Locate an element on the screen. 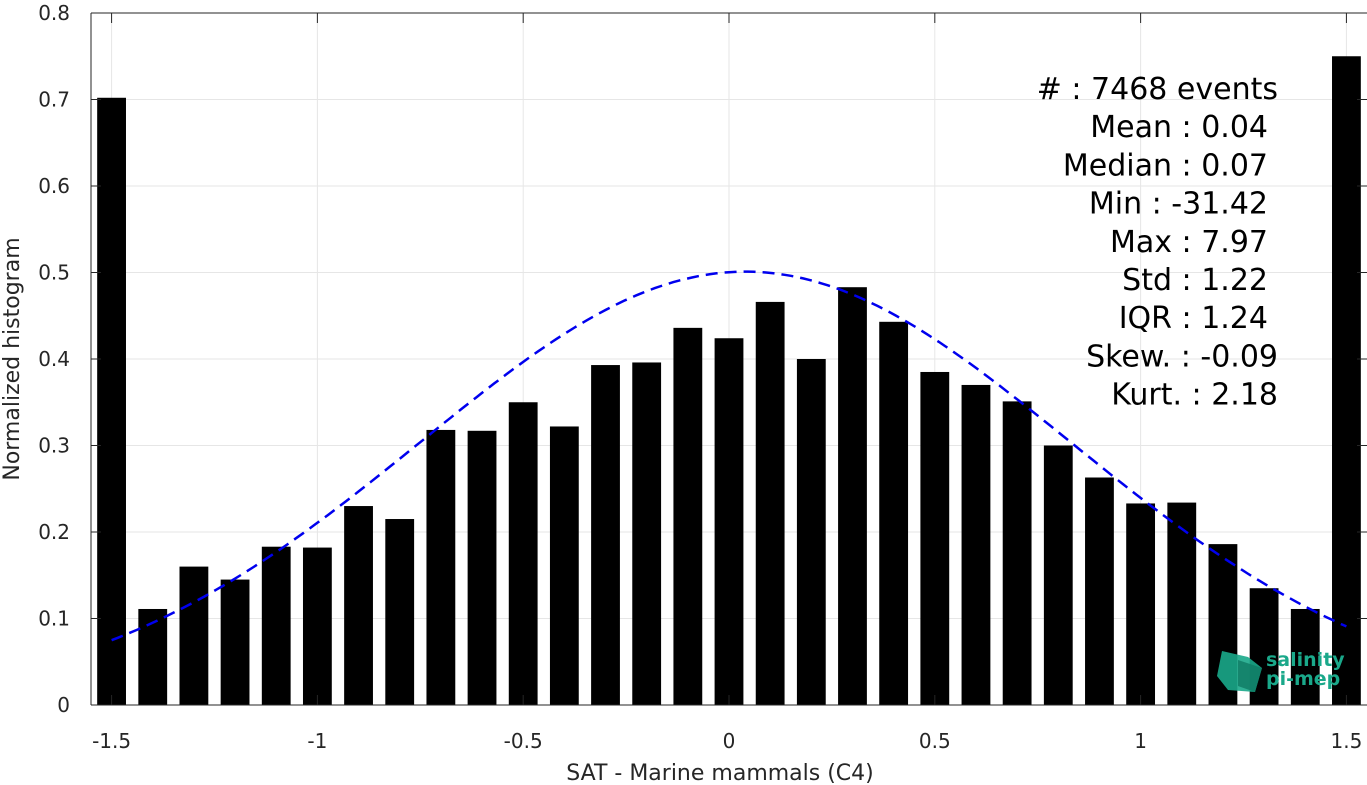 This screenshot has width=1367, height=785. logo-cube-shade is located at coordinates (1250, 676).